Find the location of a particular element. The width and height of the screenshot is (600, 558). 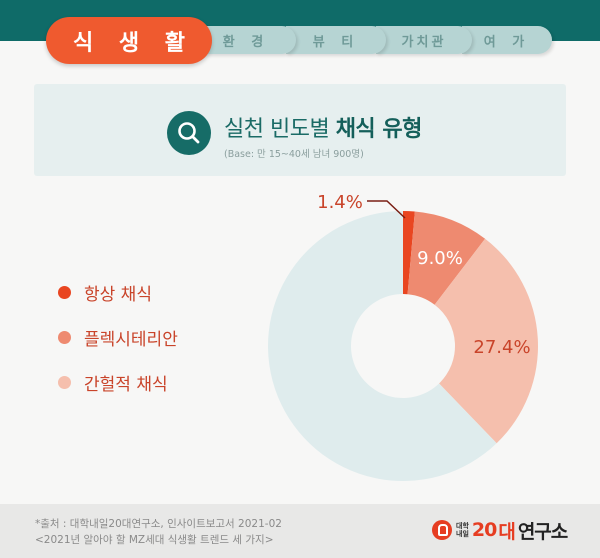

slice-value-label: 1.4% is located at coordinates (340, 202).